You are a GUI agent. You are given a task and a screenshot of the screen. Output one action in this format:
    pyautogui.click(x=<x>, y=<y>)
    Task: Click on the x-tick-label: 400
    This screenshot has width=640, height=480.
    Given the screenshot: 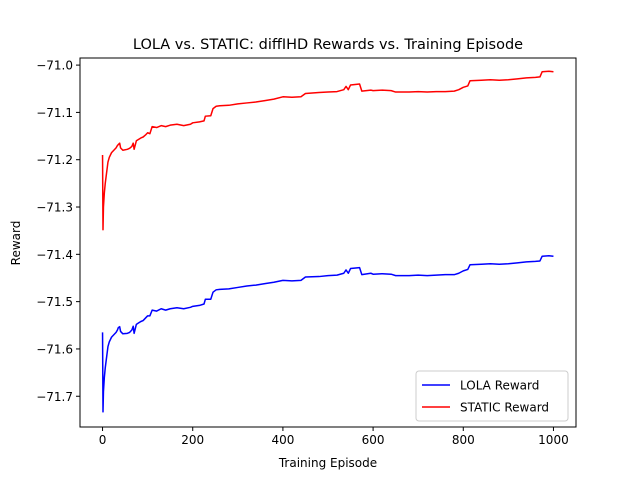 What is the action you would take?
    pyautogui.click(x=282, y=440)
    